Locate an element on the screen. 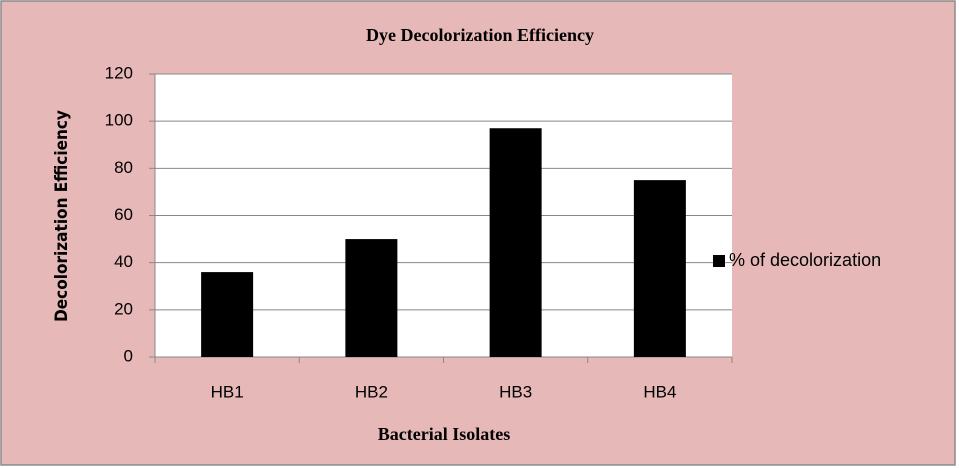 This screenshot has height=468, width=959. y-tick-label: 20 is located at coordinates (123, 308).